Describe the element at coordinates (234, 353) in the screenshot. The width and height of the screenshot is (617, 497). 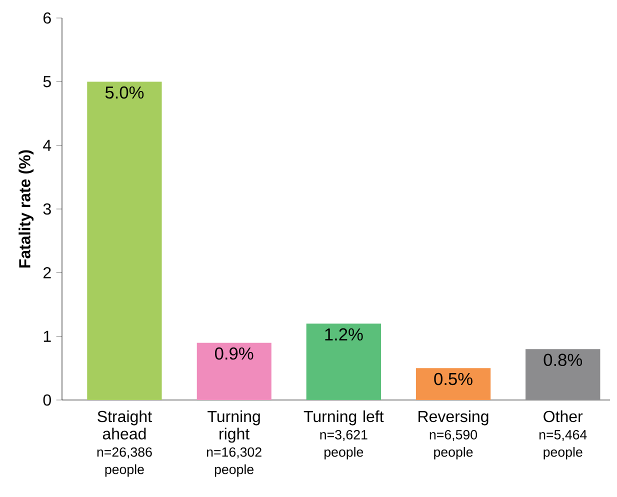
I see `data-label: 0.9%` at that location.